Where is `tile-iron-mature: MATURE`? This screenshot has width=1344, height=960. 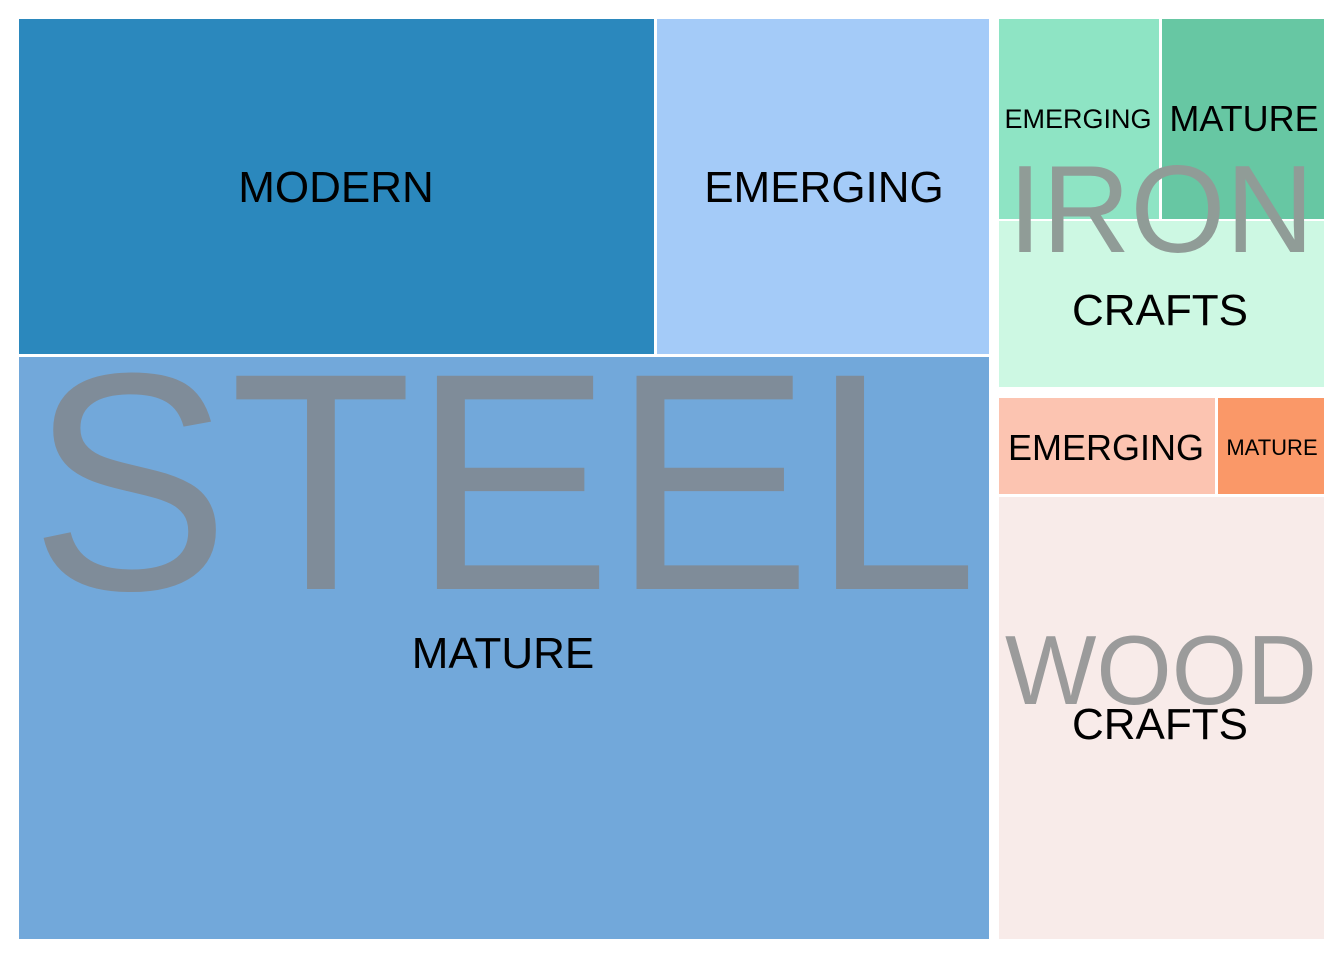 tile-iron-mature: MATURE is located at coordinates (1243, 119).